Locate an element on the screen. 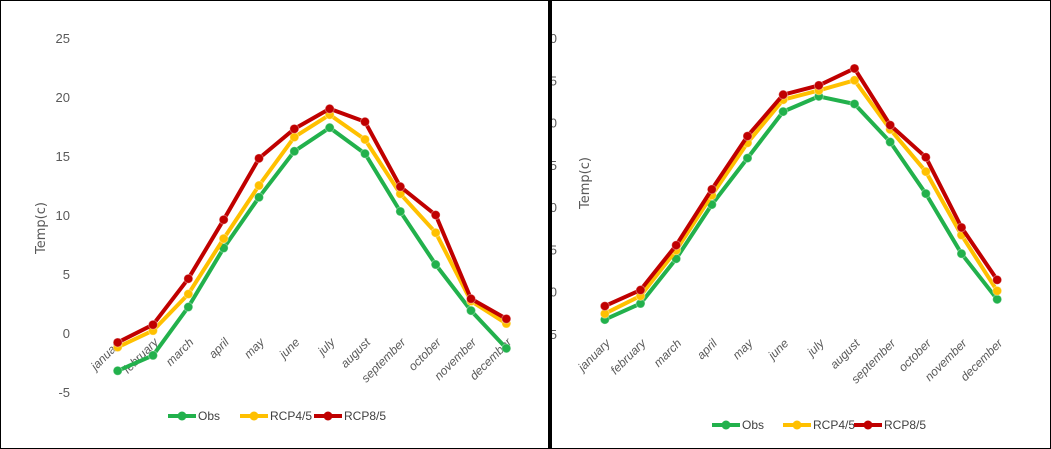  y-tick-label: 40 is located at coordinates (554, 38).